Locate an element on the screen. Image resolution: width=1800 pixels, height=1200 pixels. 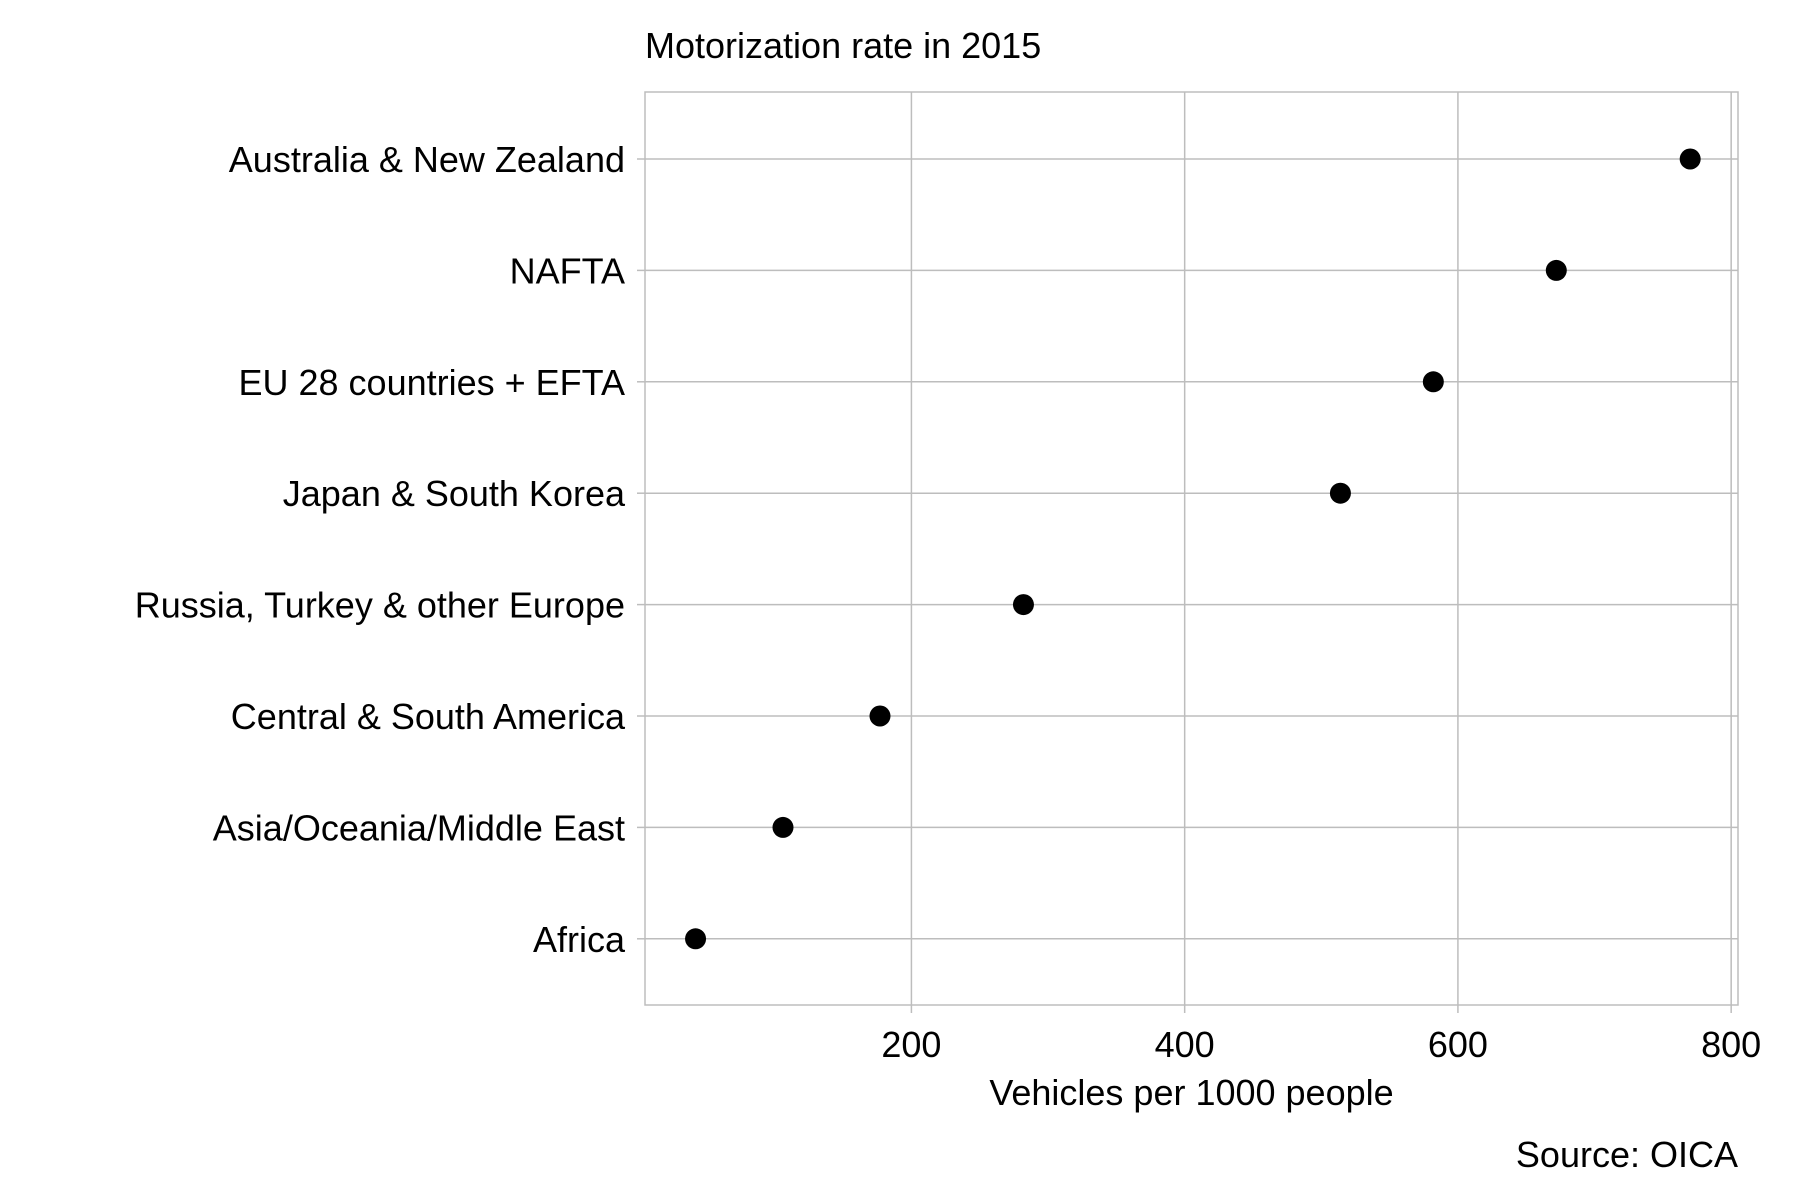
y-category-label: Japan & South Korea is located at coordinates (454, 493).